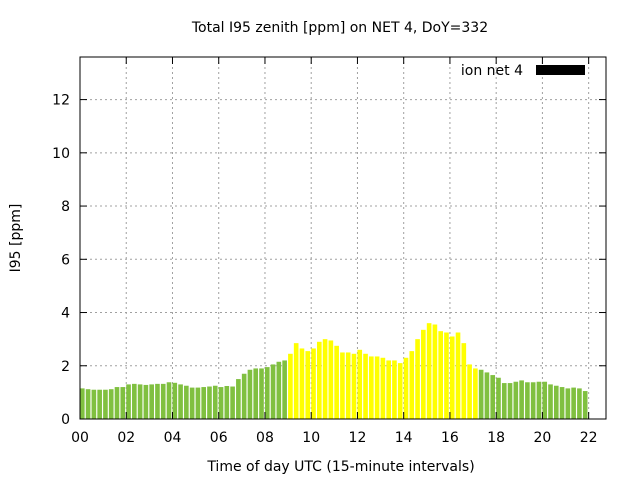 The height and width of the screenshot is (480, 640). What do you see at coordinates (492, 71) in the screenshot?
I see `legend-label: ion net 4` at bounding box center [492, 71].